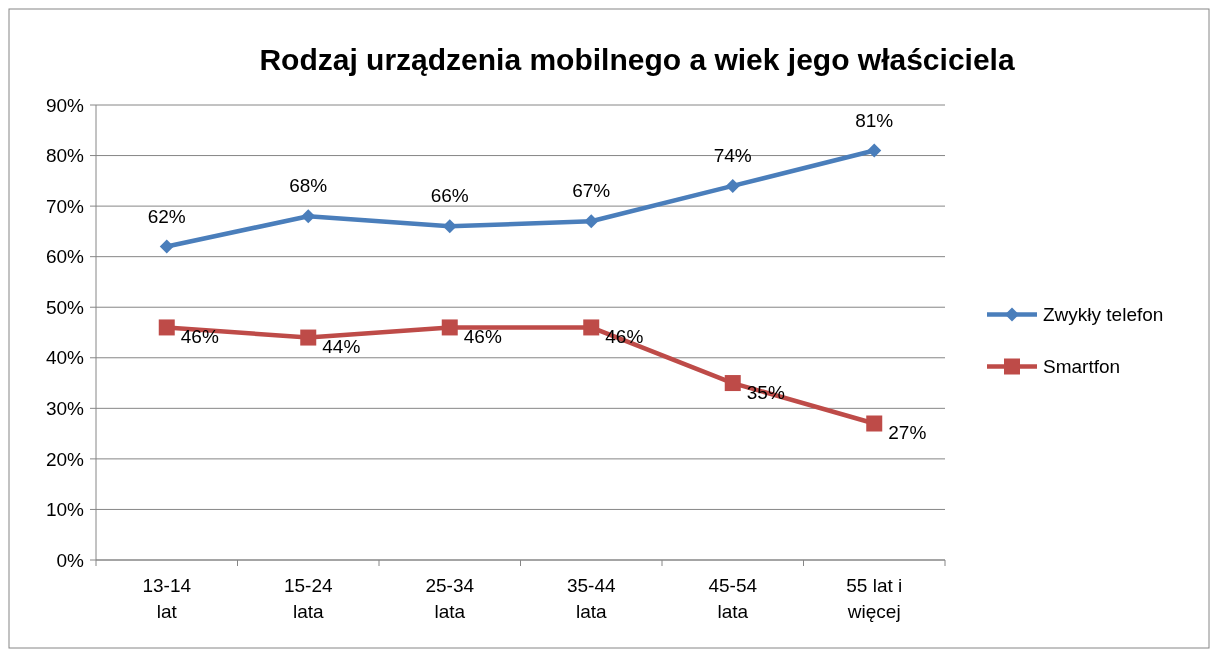  Describe the element at coordinates (65, 408) in the screenshot. I see `y-tick-label: 30%` at that location.